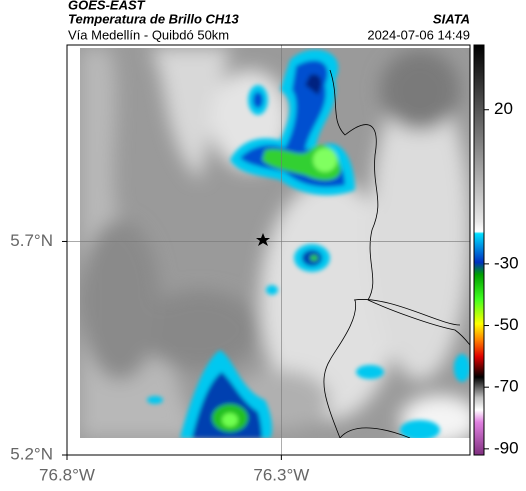  I want to click on y-tick-label: 5.7°N, so click(31, 240).